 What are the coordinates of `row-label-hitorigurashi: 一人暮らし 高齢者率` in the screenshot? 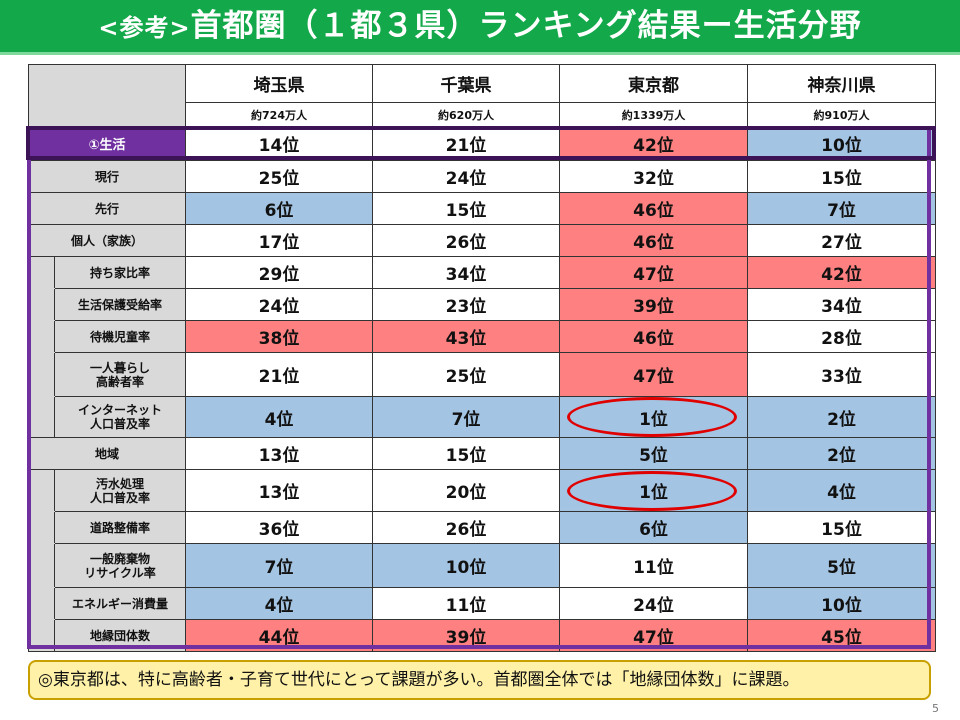 It's located at (120, 374).